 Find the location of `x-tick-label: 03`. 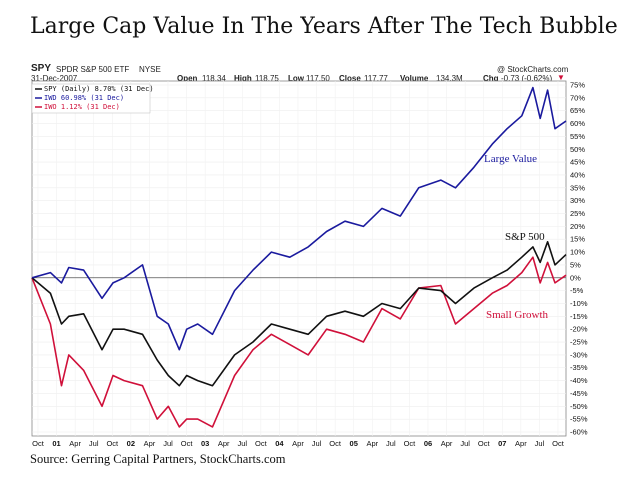

x-tick-label: 03 is located at coordinates (205, 443).